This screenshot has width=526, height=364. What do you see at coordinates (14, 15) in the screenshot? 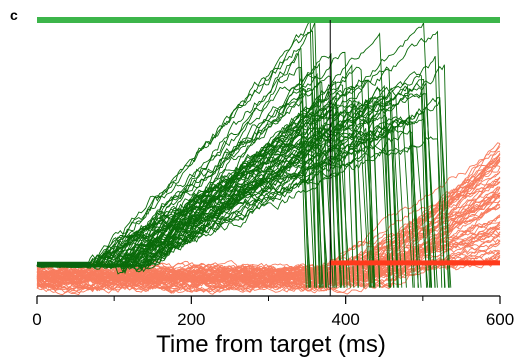
I see `panel-label: c` at bounding box center [14, 15].